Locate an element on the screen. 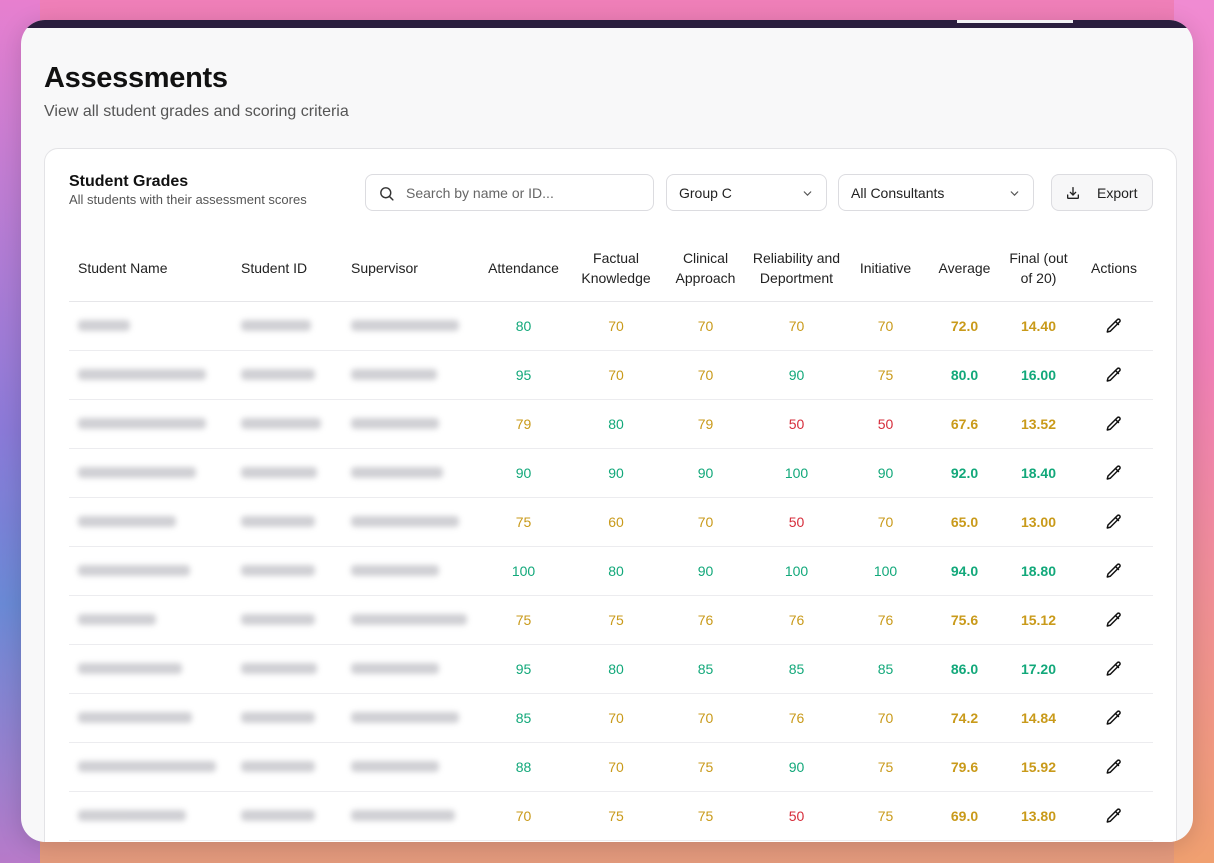 Image resolution: width=1214 pixels, height=863 pixels. cell-factual-knowledge: 90 is located at coordinates (616, 473).